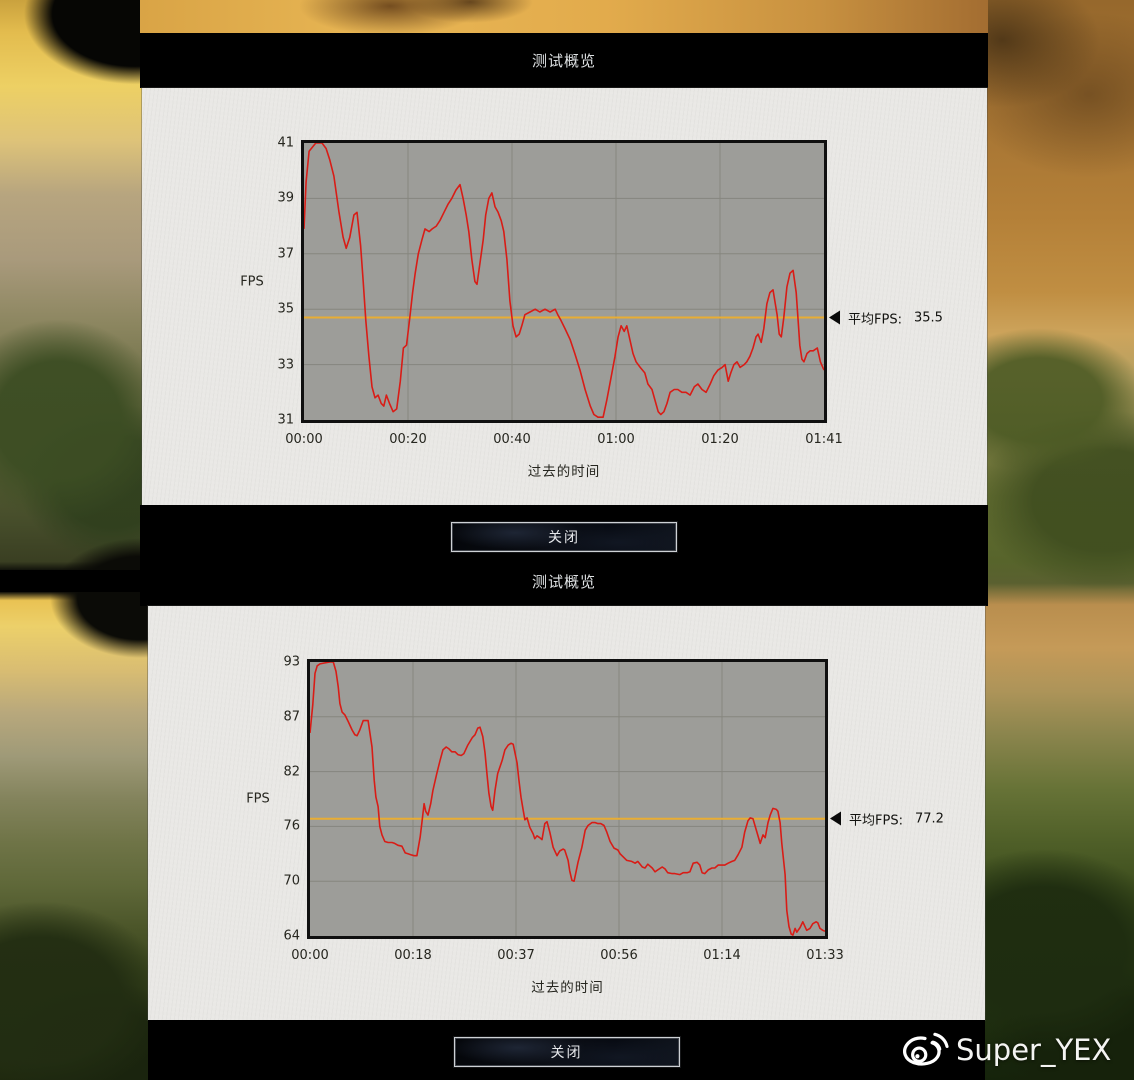 The width and height of the screenshot is (1134, 1080). I want to click on y-tick-label: 37, so click(285, 254).